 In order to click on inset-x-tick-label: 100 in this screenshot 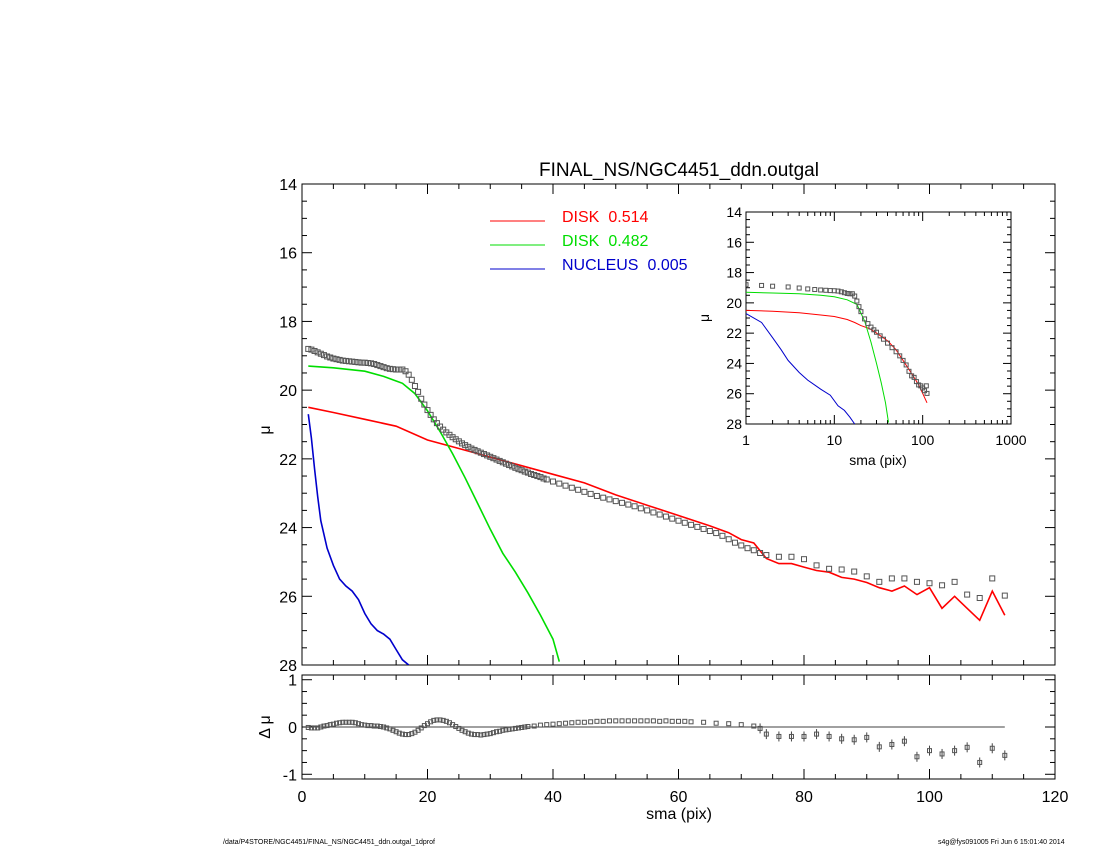, I will do `click(923, 440)`.